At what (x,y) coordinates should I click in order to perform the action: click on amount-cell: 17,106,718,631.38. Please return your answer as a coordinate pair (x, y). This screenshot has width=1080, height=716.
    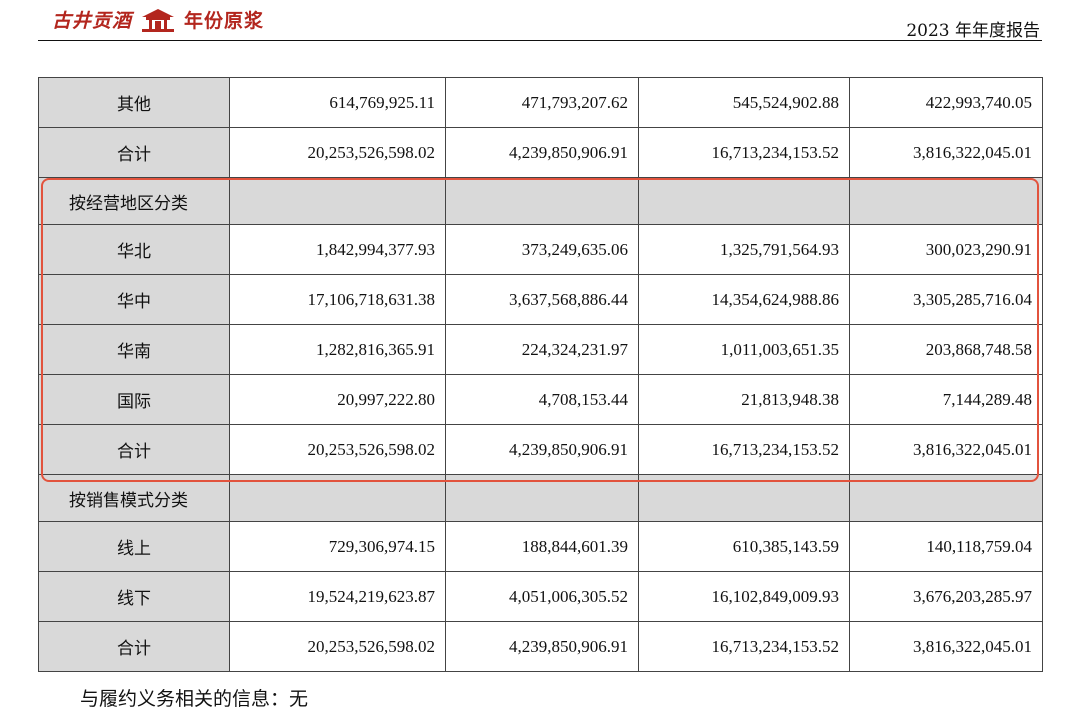
    Looking at the image, I should click on (337, 299).